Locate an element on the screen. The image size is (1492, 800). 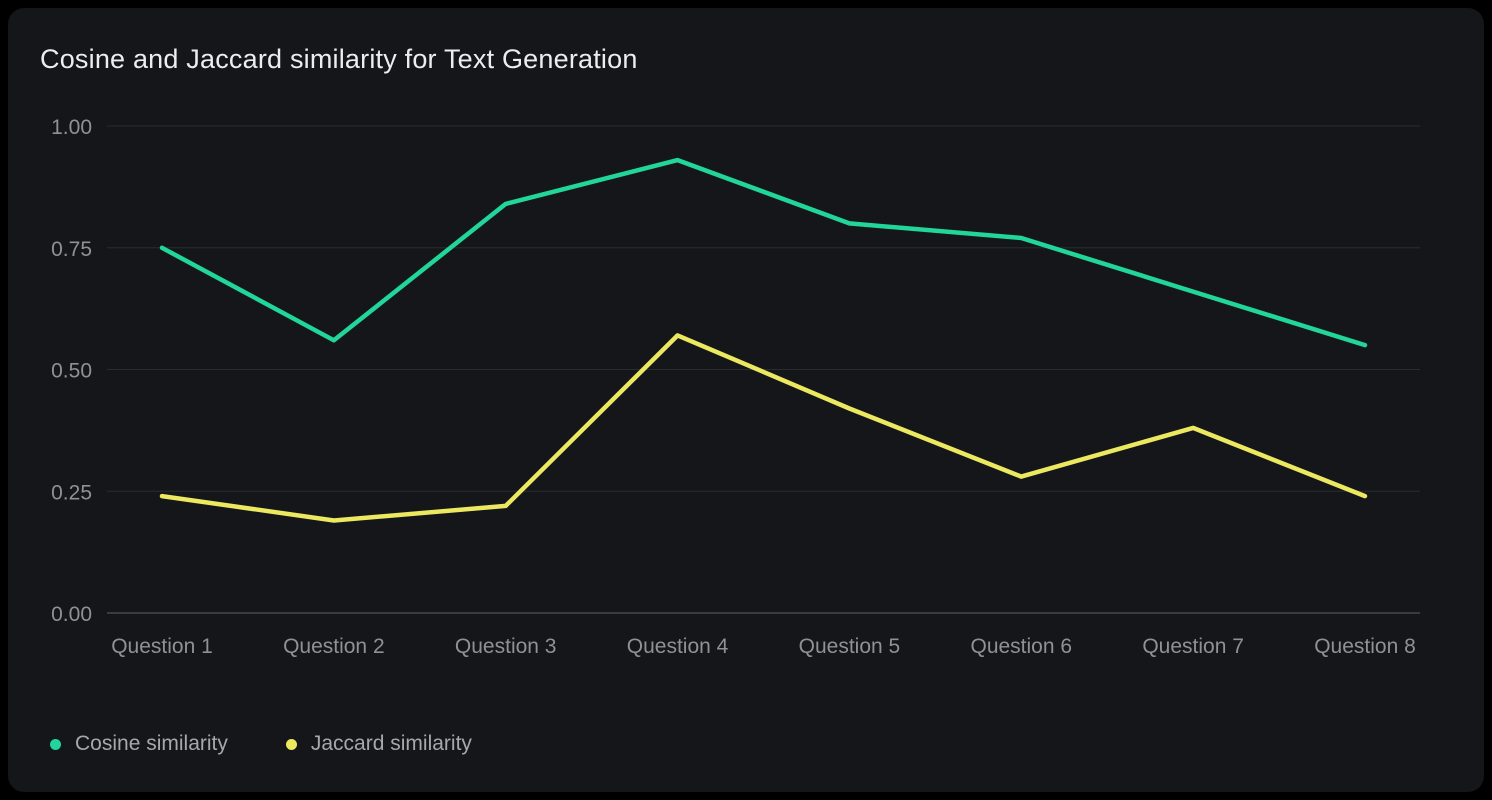
y-tick-label: 0.75 is located at coordinates (71, 249).